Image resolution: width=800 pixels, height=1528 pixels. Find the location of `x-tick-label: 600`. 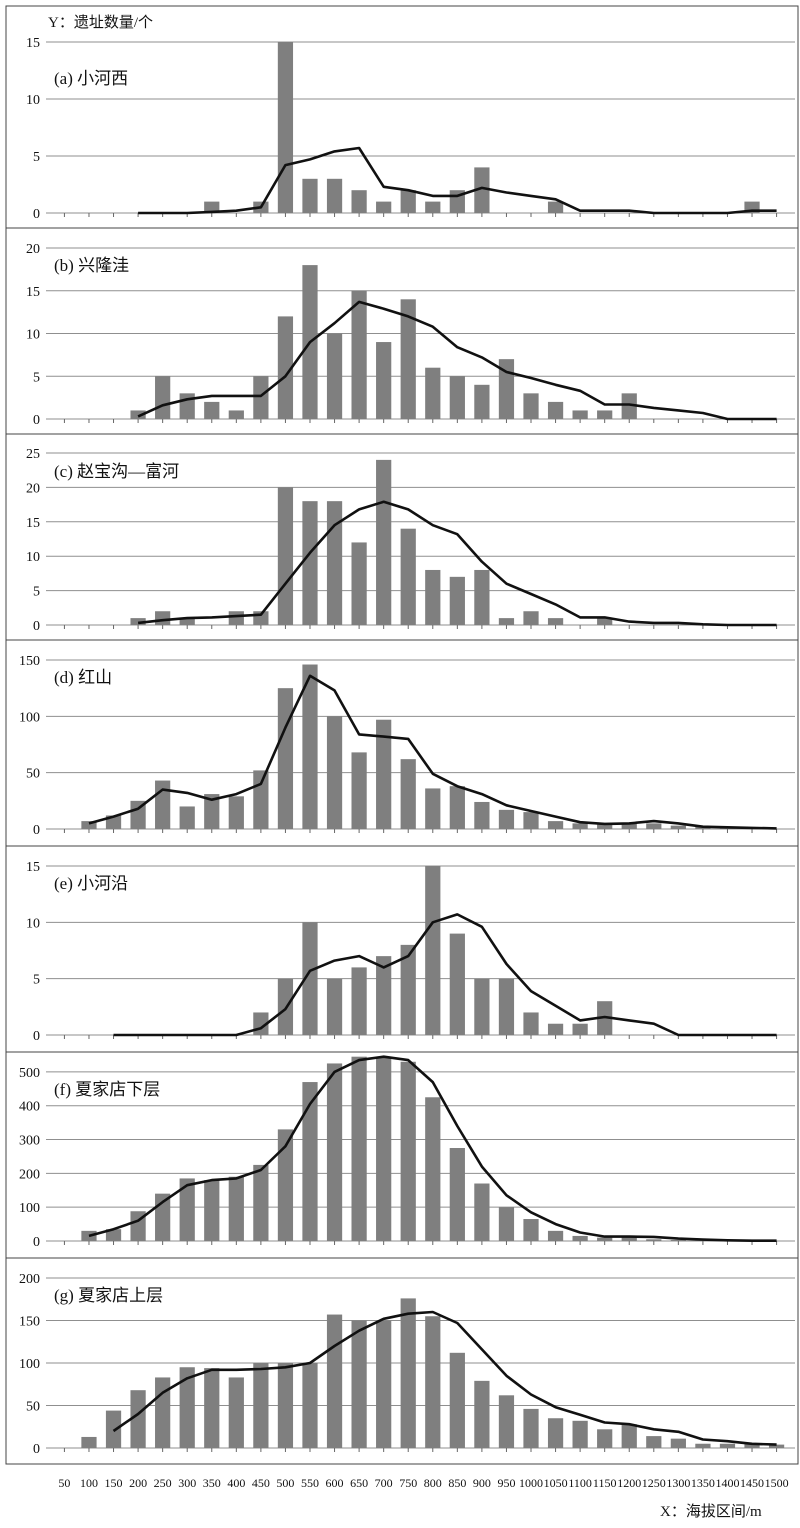

x-tick-label: 600 is located at coordinates (335, 1483).